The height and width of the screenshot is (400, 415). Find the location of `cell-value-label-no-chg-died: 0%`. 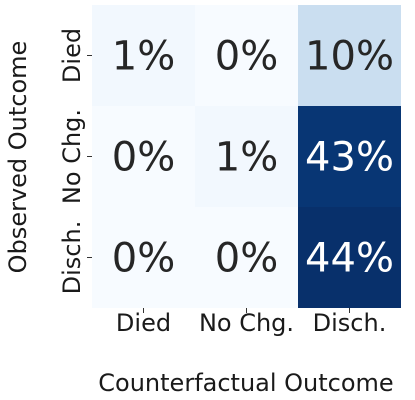

cell-value-label-no-chg-died: 0% is located at coordinates (143, 158).